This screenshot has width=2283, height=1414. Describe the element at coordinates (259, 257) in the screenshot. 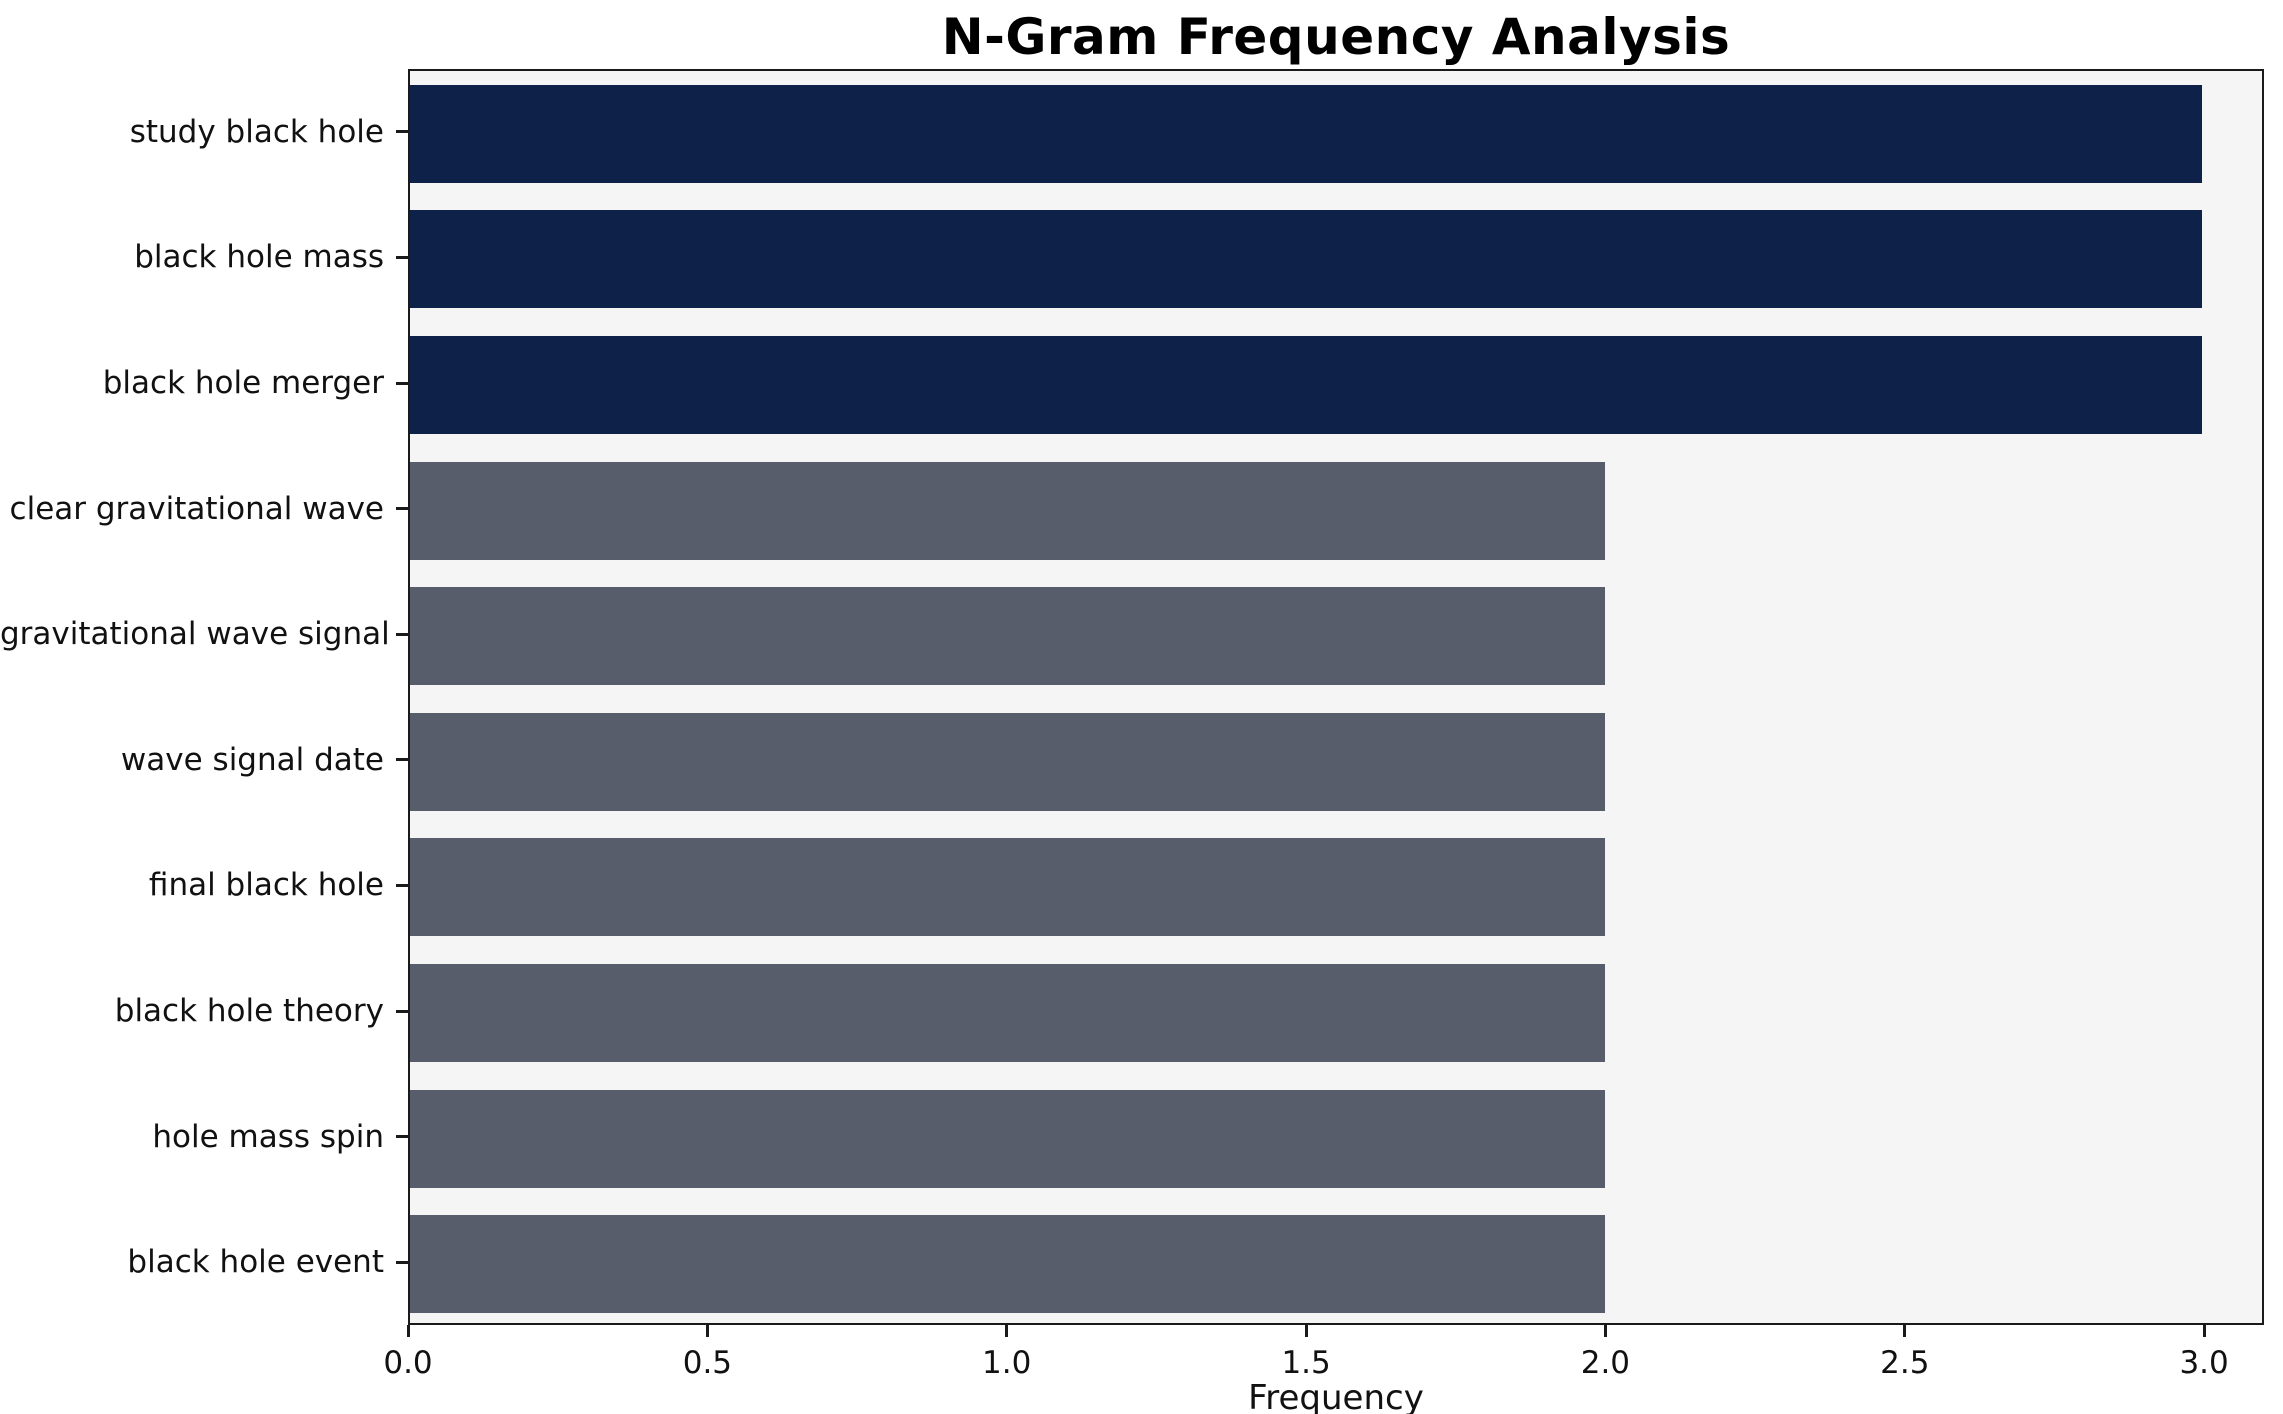

I see `y-tick-label: black hole mass` at that location.